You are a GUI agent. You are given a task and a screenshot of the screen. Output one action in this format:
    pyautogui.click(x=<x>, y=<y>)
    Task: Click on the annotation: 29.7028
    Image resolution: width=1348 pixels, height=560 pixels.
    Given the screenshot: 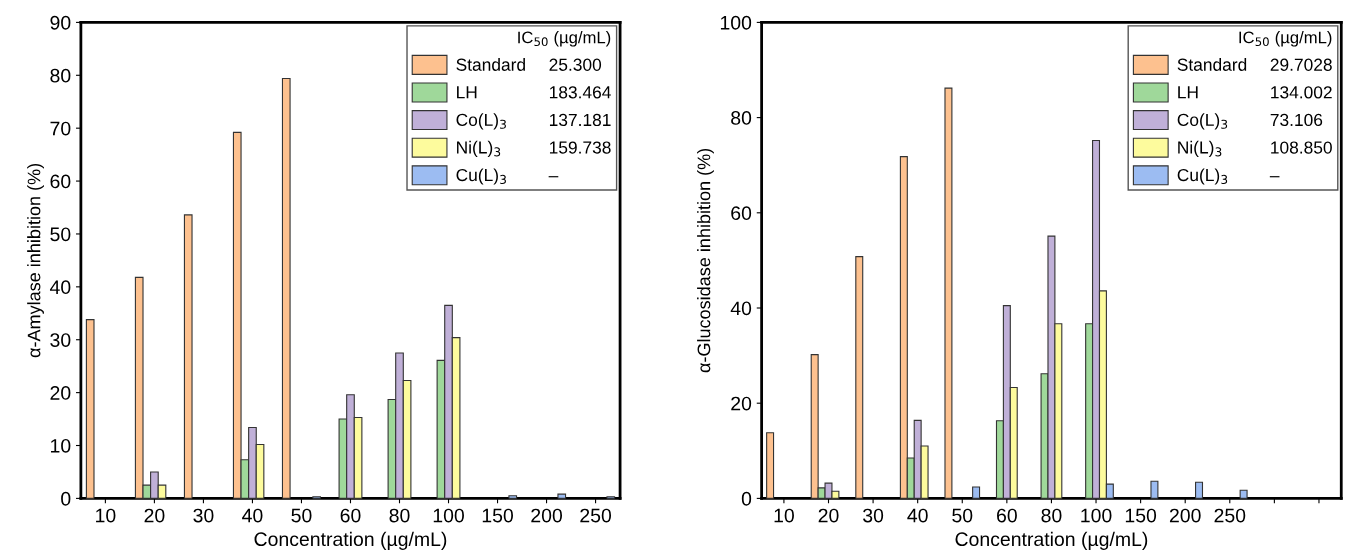 What is the action you would take?
    pyautogui.click(x=1301, y=64)
    